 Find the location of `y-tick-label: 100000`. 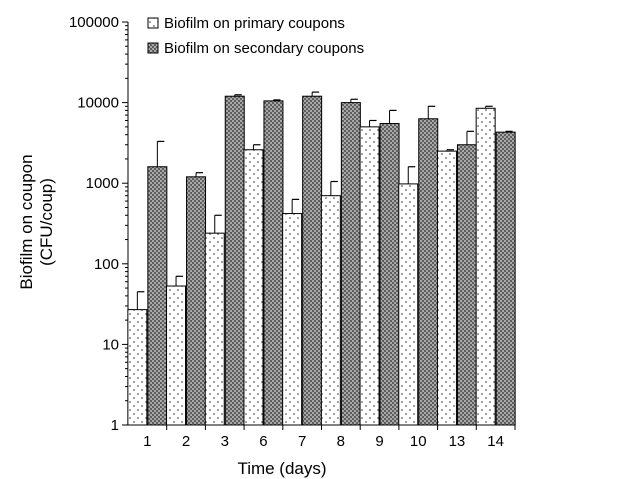

y-tick-label: 100000 is located at coordinates (94, 22).